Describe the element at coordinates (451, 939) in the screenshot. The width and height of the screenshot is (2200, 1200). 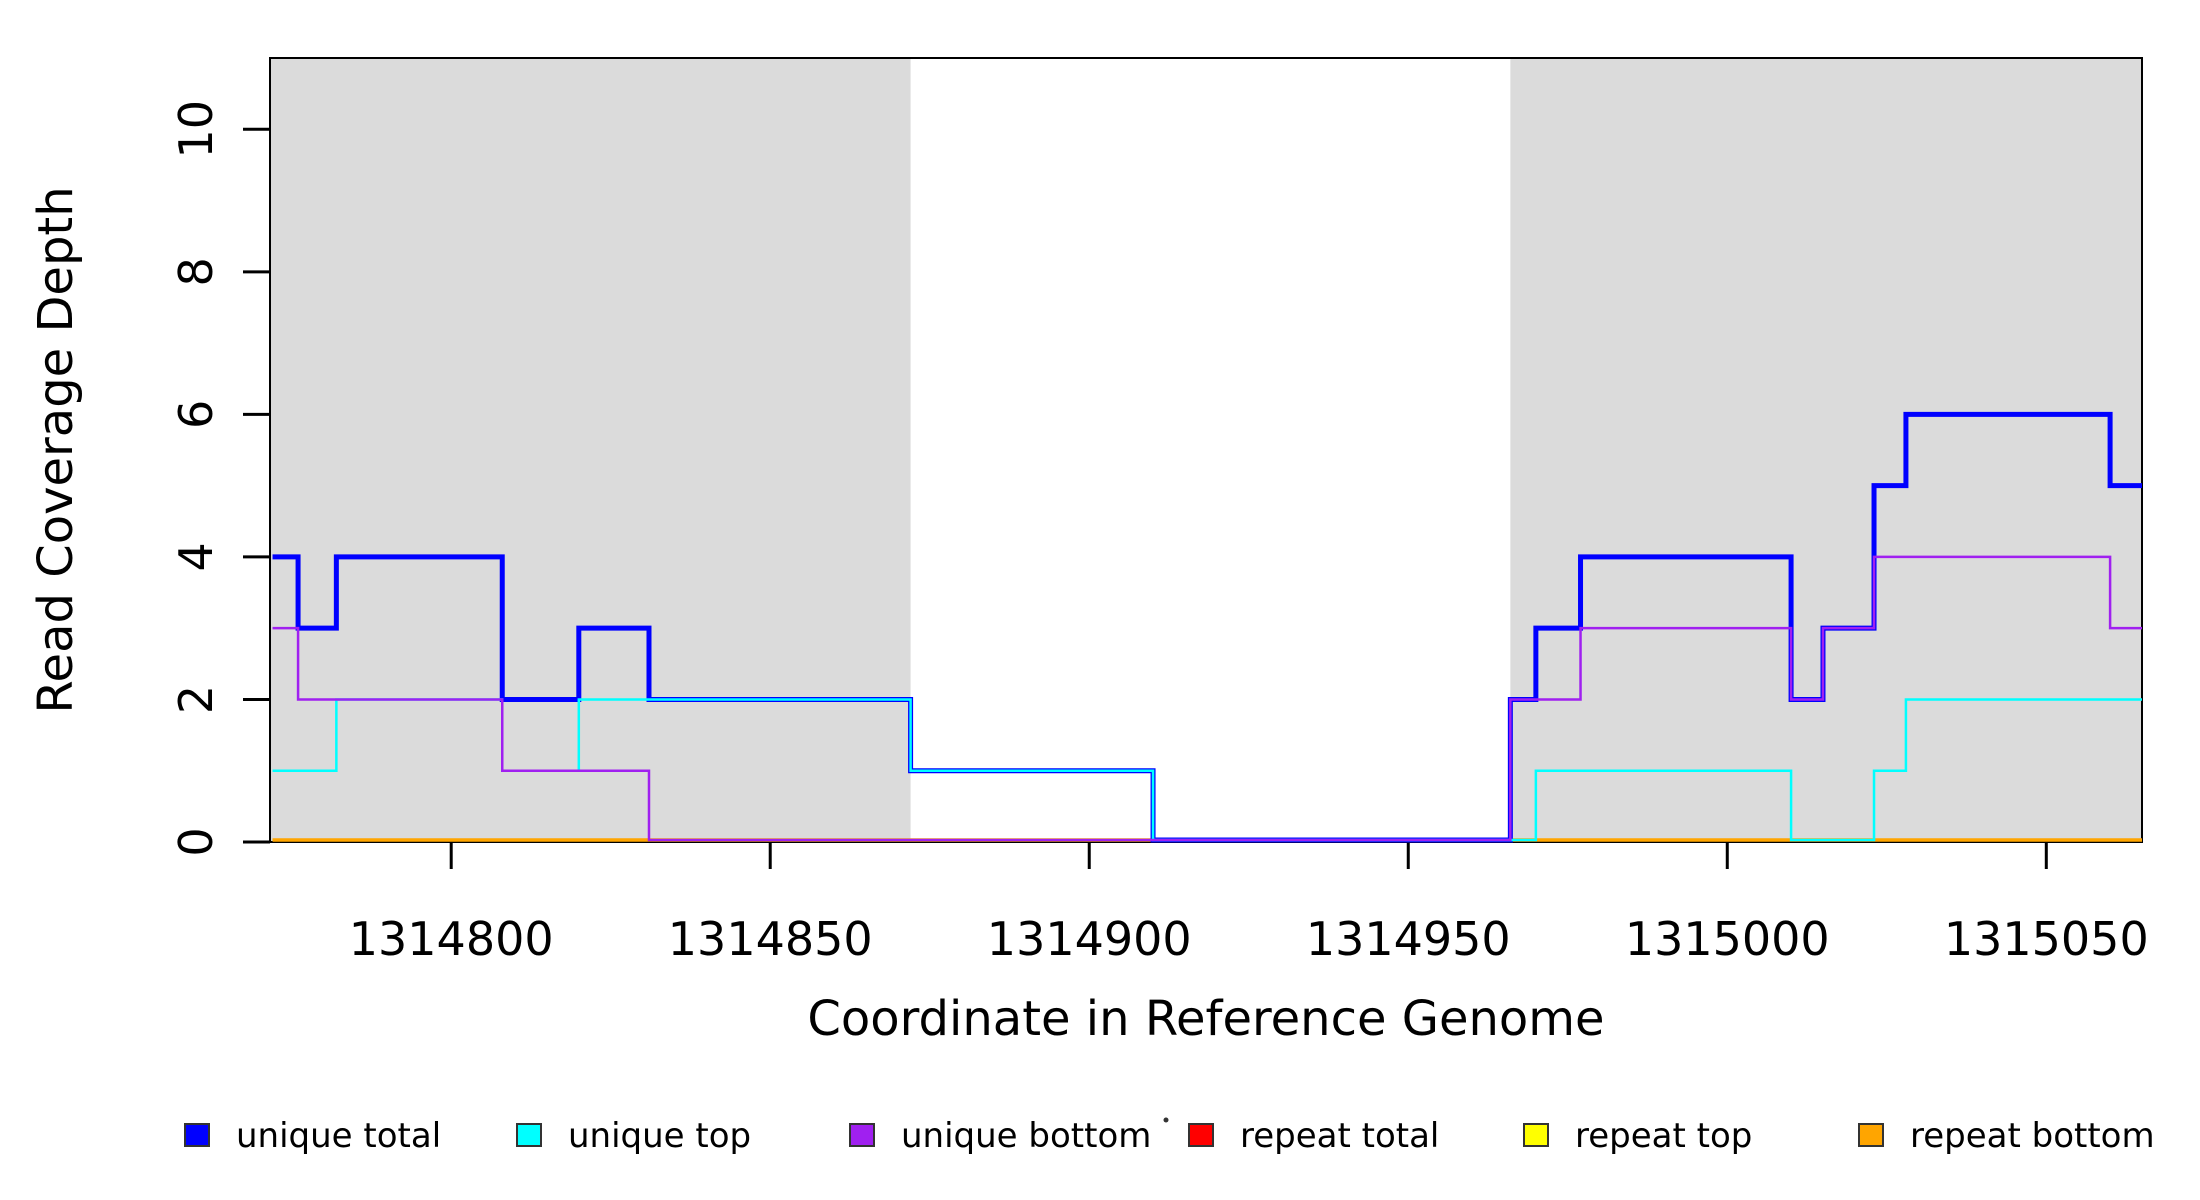
I see `x-tick-label: 1314800` at that location.